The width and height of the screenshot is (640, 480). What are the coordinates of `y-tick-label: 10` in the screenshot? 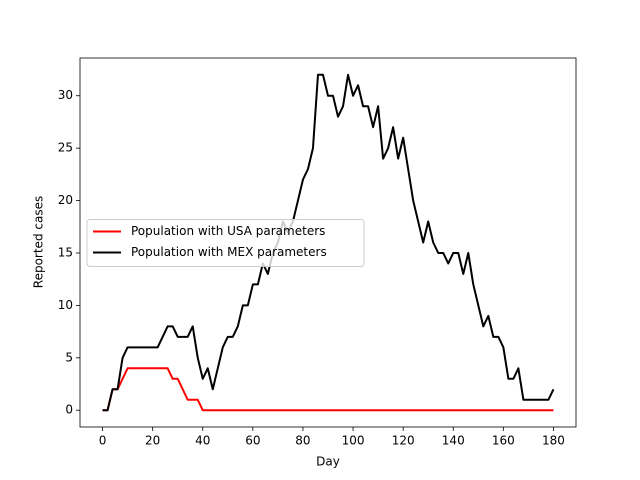 It's located at (65, 305).